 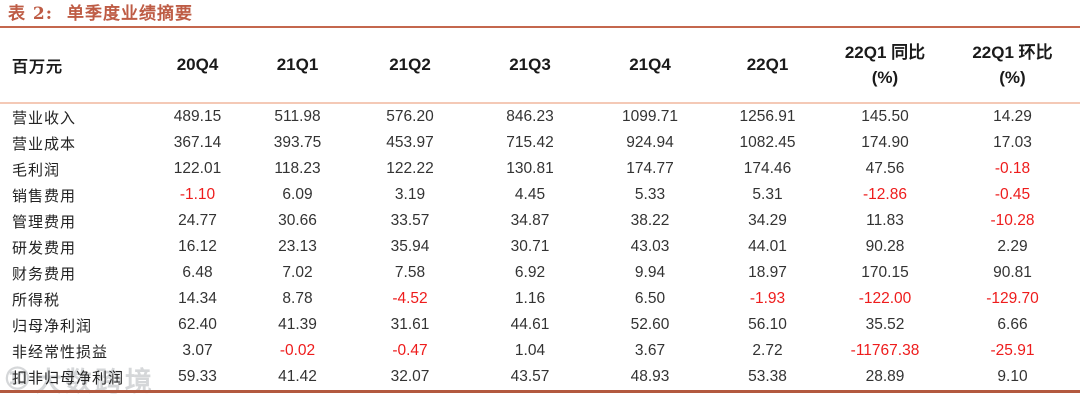 I want to click on value-cell: 2.72, so click(x=767, y=350).